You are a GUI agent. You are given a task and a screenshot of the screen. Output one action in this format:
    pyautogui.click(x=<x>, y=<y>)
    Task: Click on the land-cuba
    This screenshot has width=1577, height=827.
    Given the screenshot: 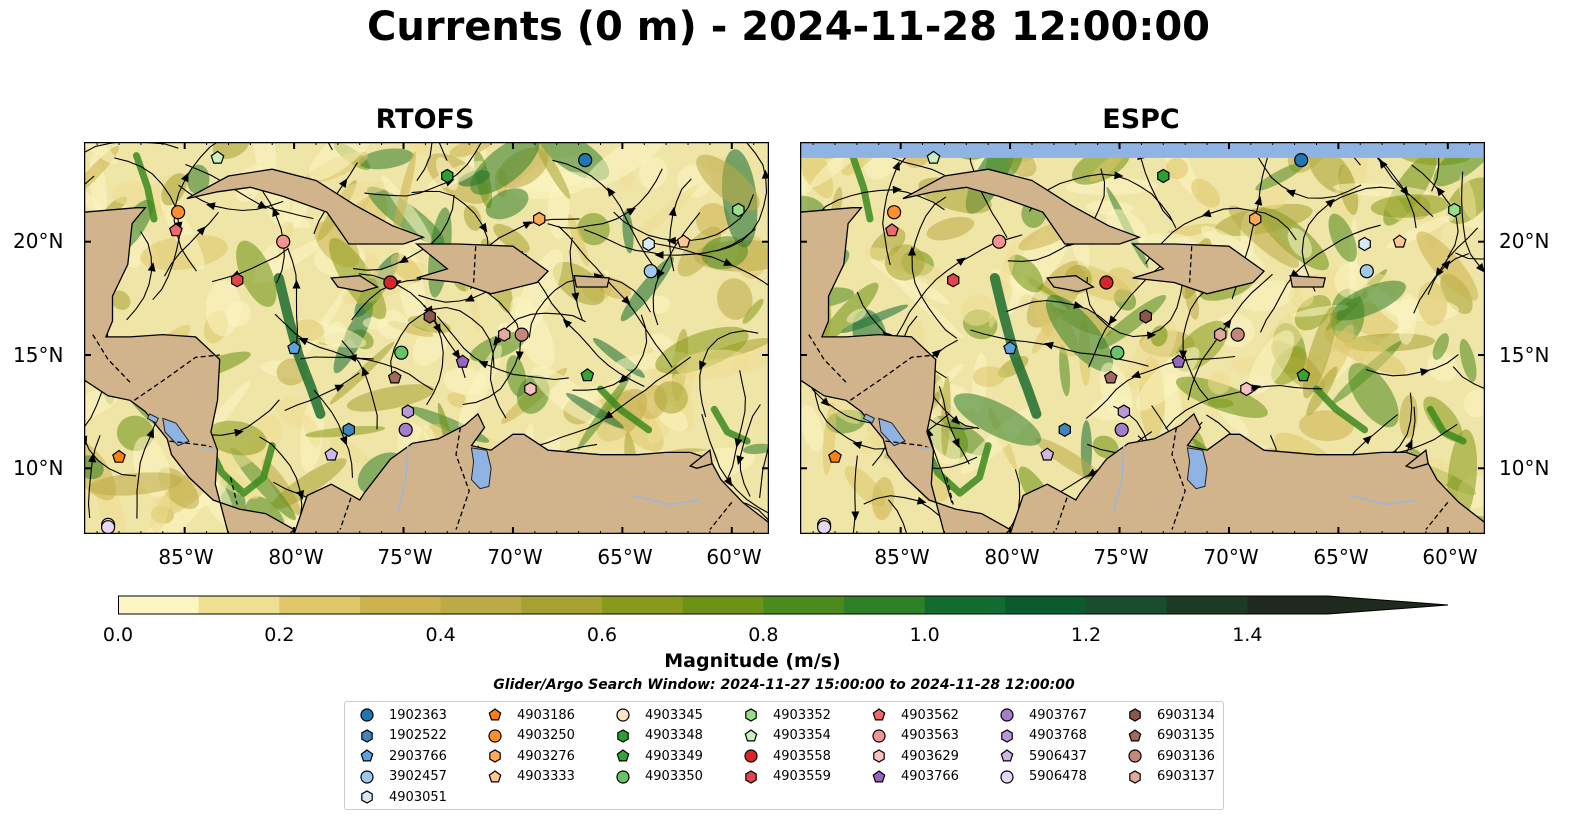 What is the action you would take?
    pyautogui.click(x=306, y=206)
    